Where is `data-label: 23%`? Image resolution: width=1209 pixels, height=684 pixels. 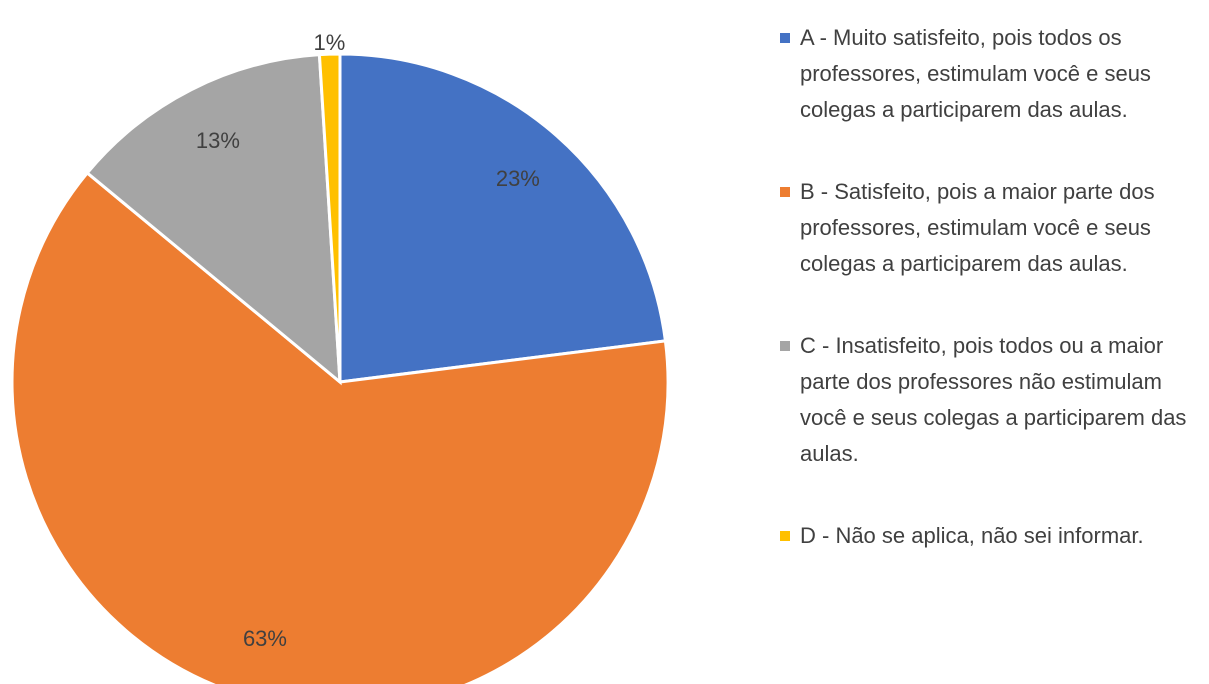
data-label: 23% is located at coordinates (518, 178).